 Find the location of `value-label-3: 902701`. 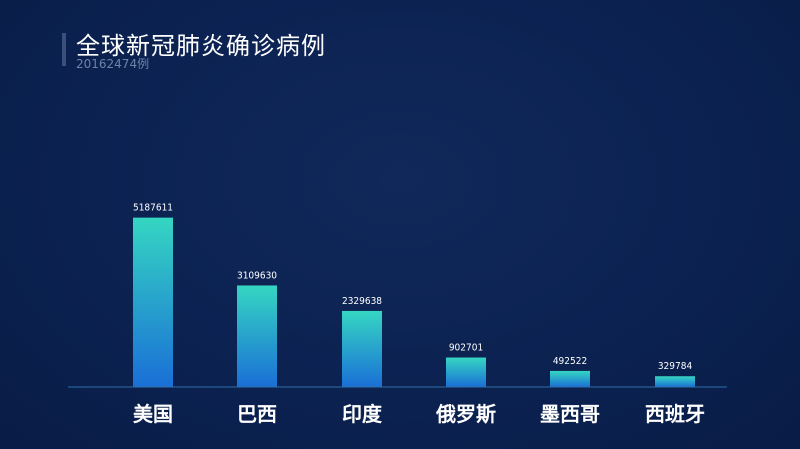

value-label-3: 902701 is located at coordinates (466, 348).